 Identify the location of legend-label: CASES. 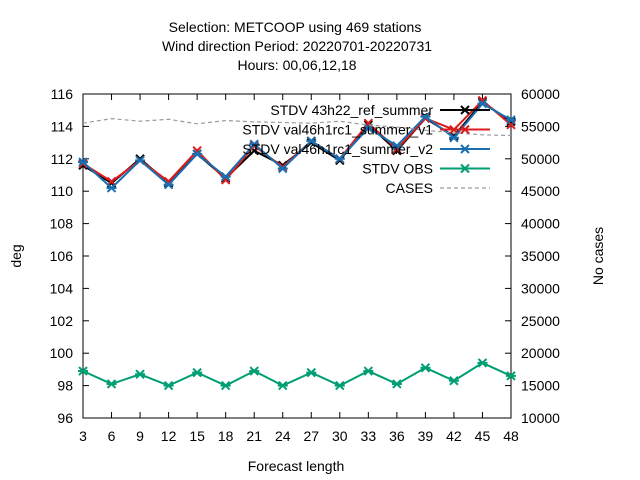
(409, 188).